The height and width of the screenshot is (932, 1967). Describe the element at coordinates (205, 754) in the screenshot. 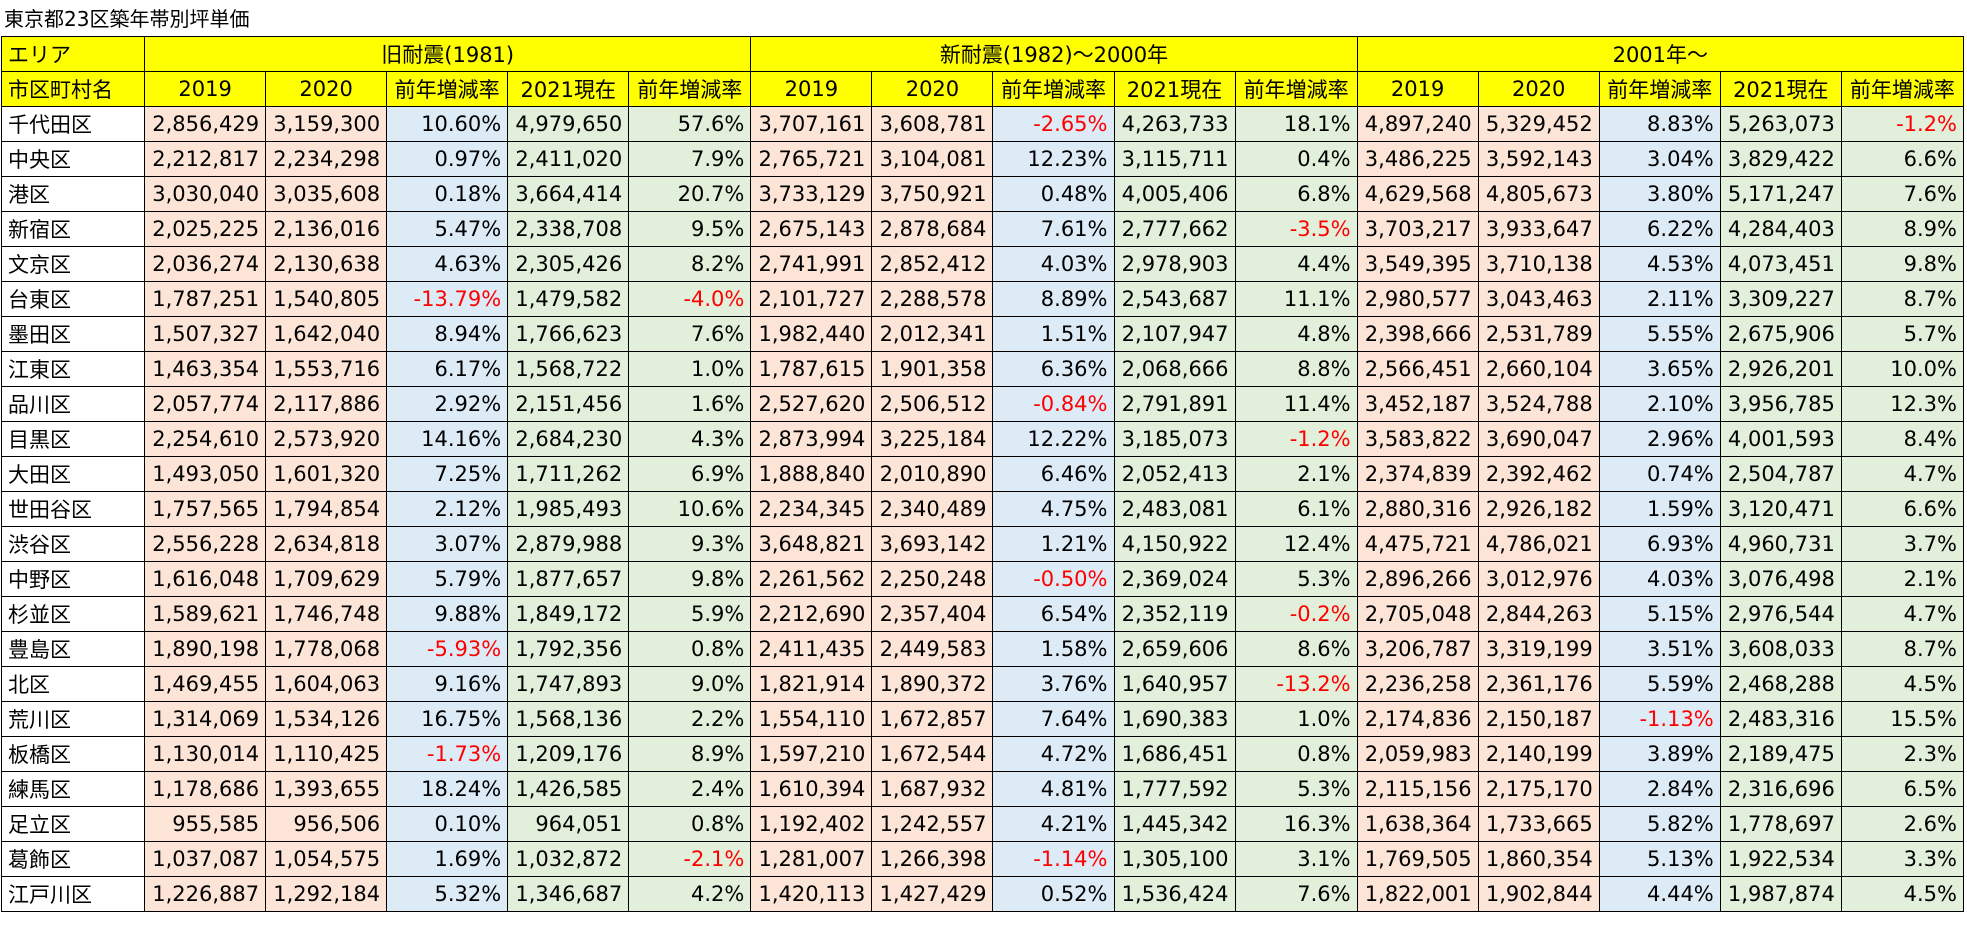

I see `table-cell: 1,130,014` at that location.